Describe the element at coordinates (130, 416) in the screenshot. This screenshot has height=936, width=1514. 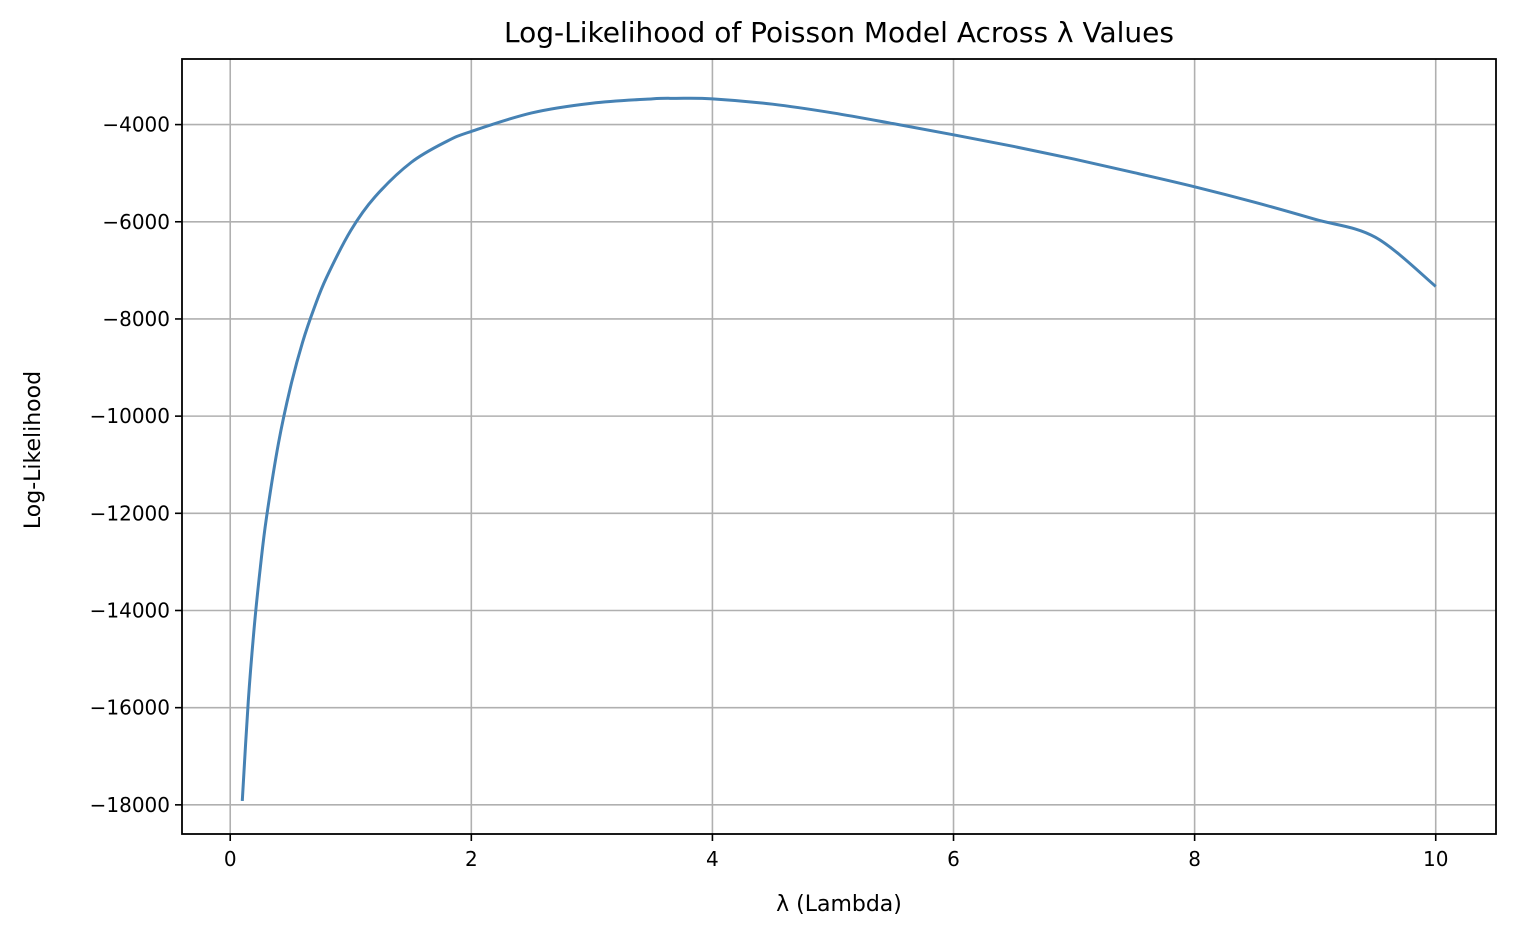
I see `y-tick-label: −10000` at that location.